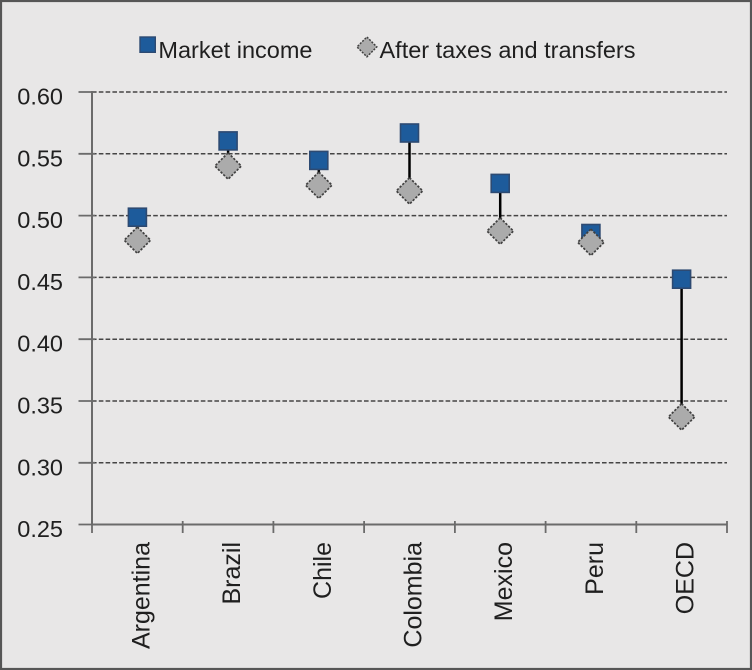 The width and height of the screenshot is (752, 670). I want to click on svg-text: Peru, so click(595, 568).